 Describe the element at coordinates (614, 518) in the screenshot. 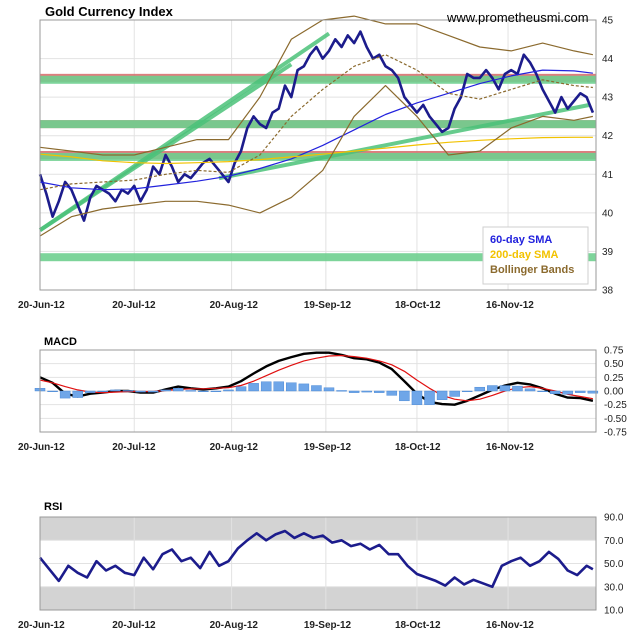

I see `y-tick-label: 90.0` at that location.